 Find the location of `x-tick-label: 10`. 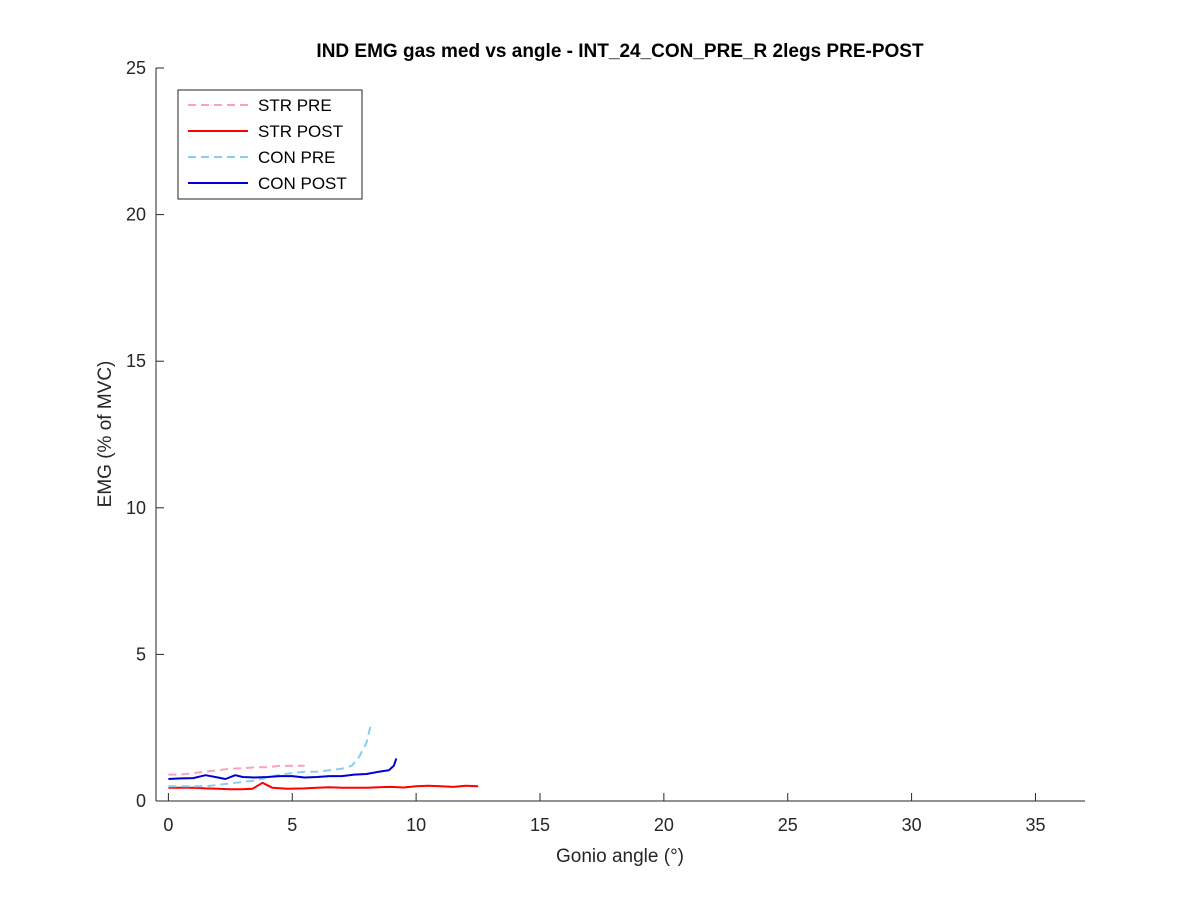

x-tick-label: 10 is located at coordinates (416, 825).